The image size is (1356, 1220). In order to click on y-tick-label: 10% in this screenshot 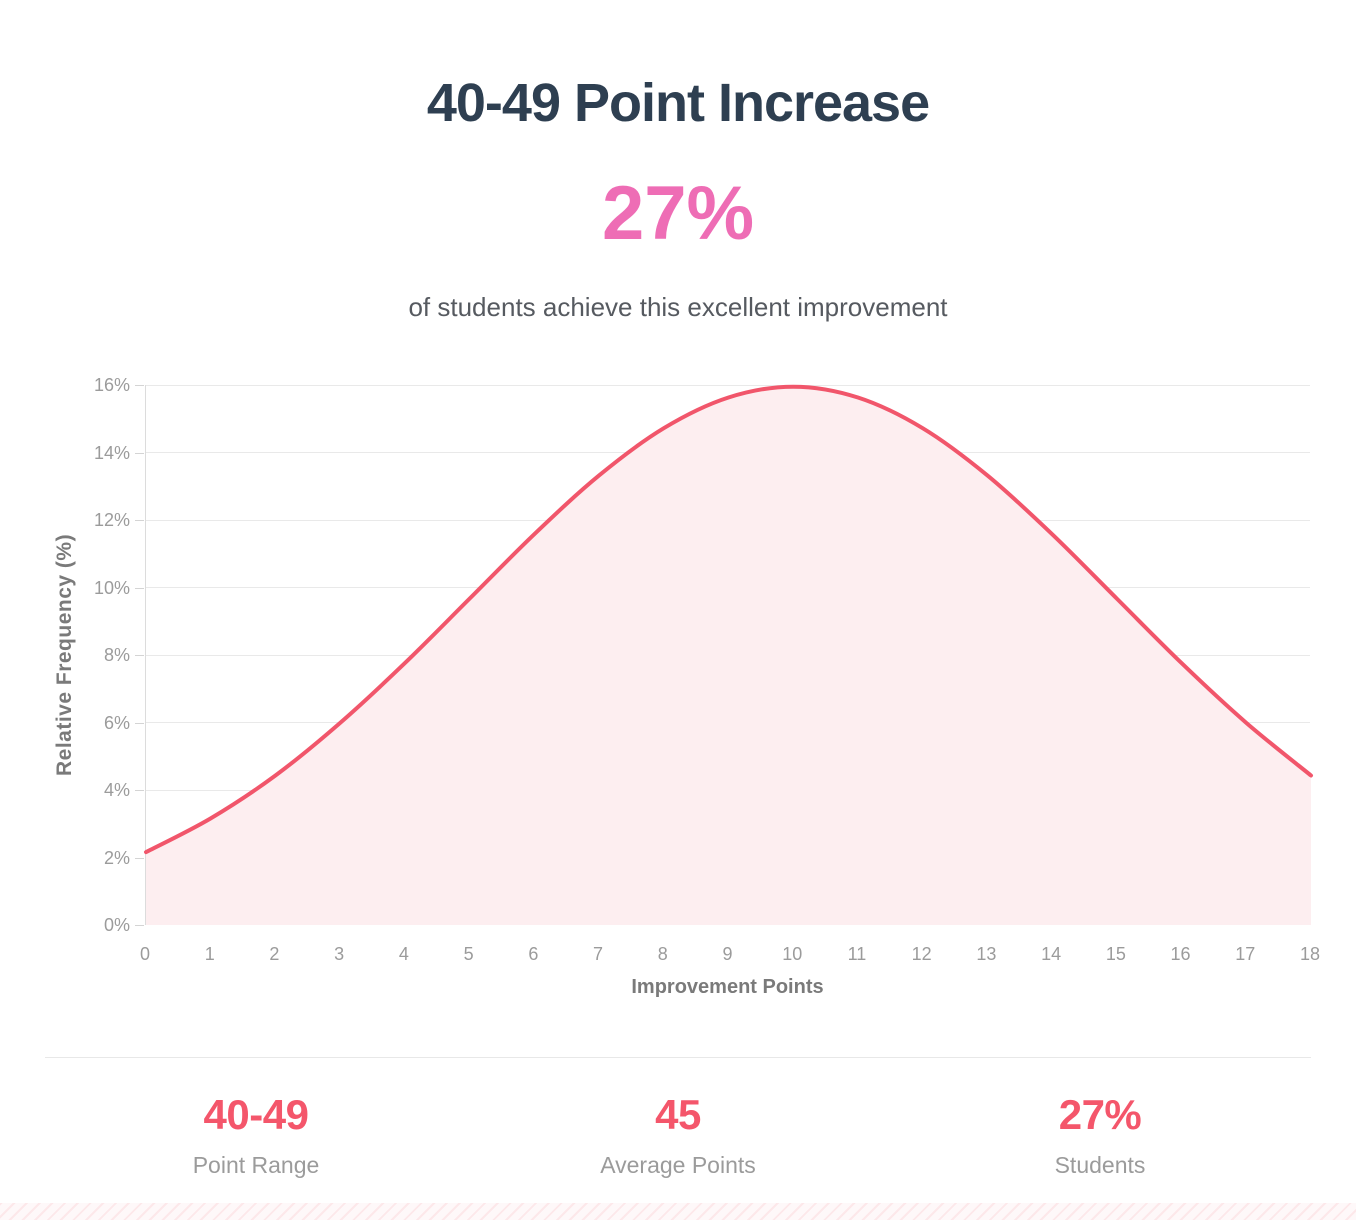, I will do `click(111, 587)`.